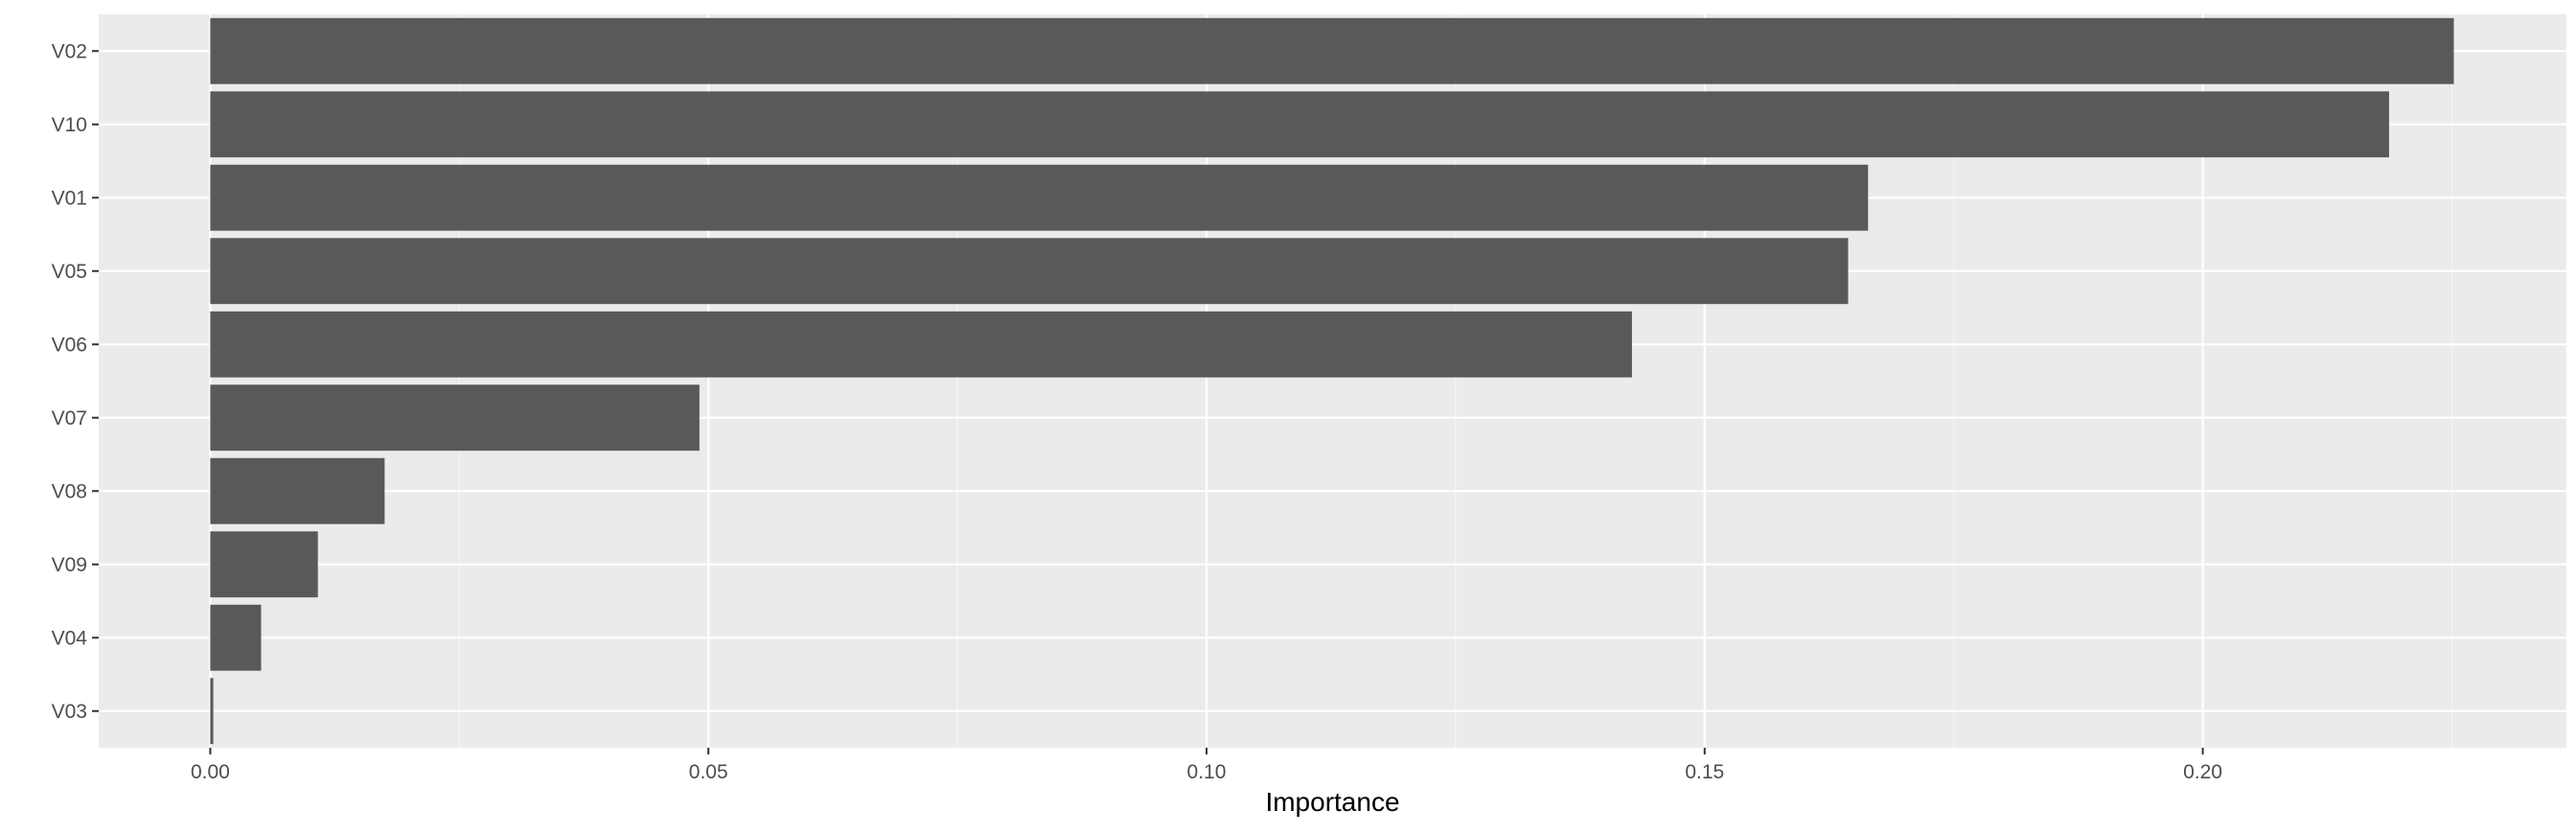 The height and width of the screenshot is (834, 2576). Describe the element at coordinates (1704, 772) in the screenshot. I see `x-tick-label: 0.15` at that location.